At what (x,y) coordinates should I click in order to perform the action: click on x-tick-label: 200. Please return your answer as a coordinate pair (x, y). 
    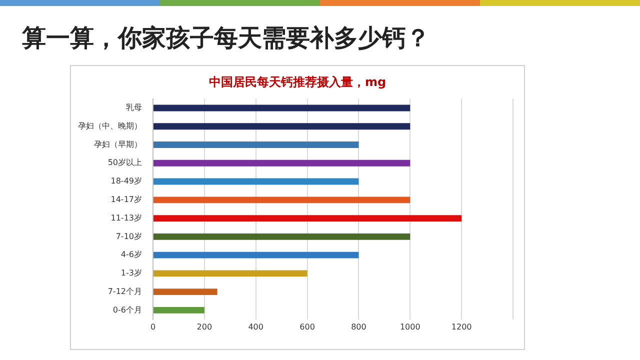
    Looking at the image, I should click on (204, 327).